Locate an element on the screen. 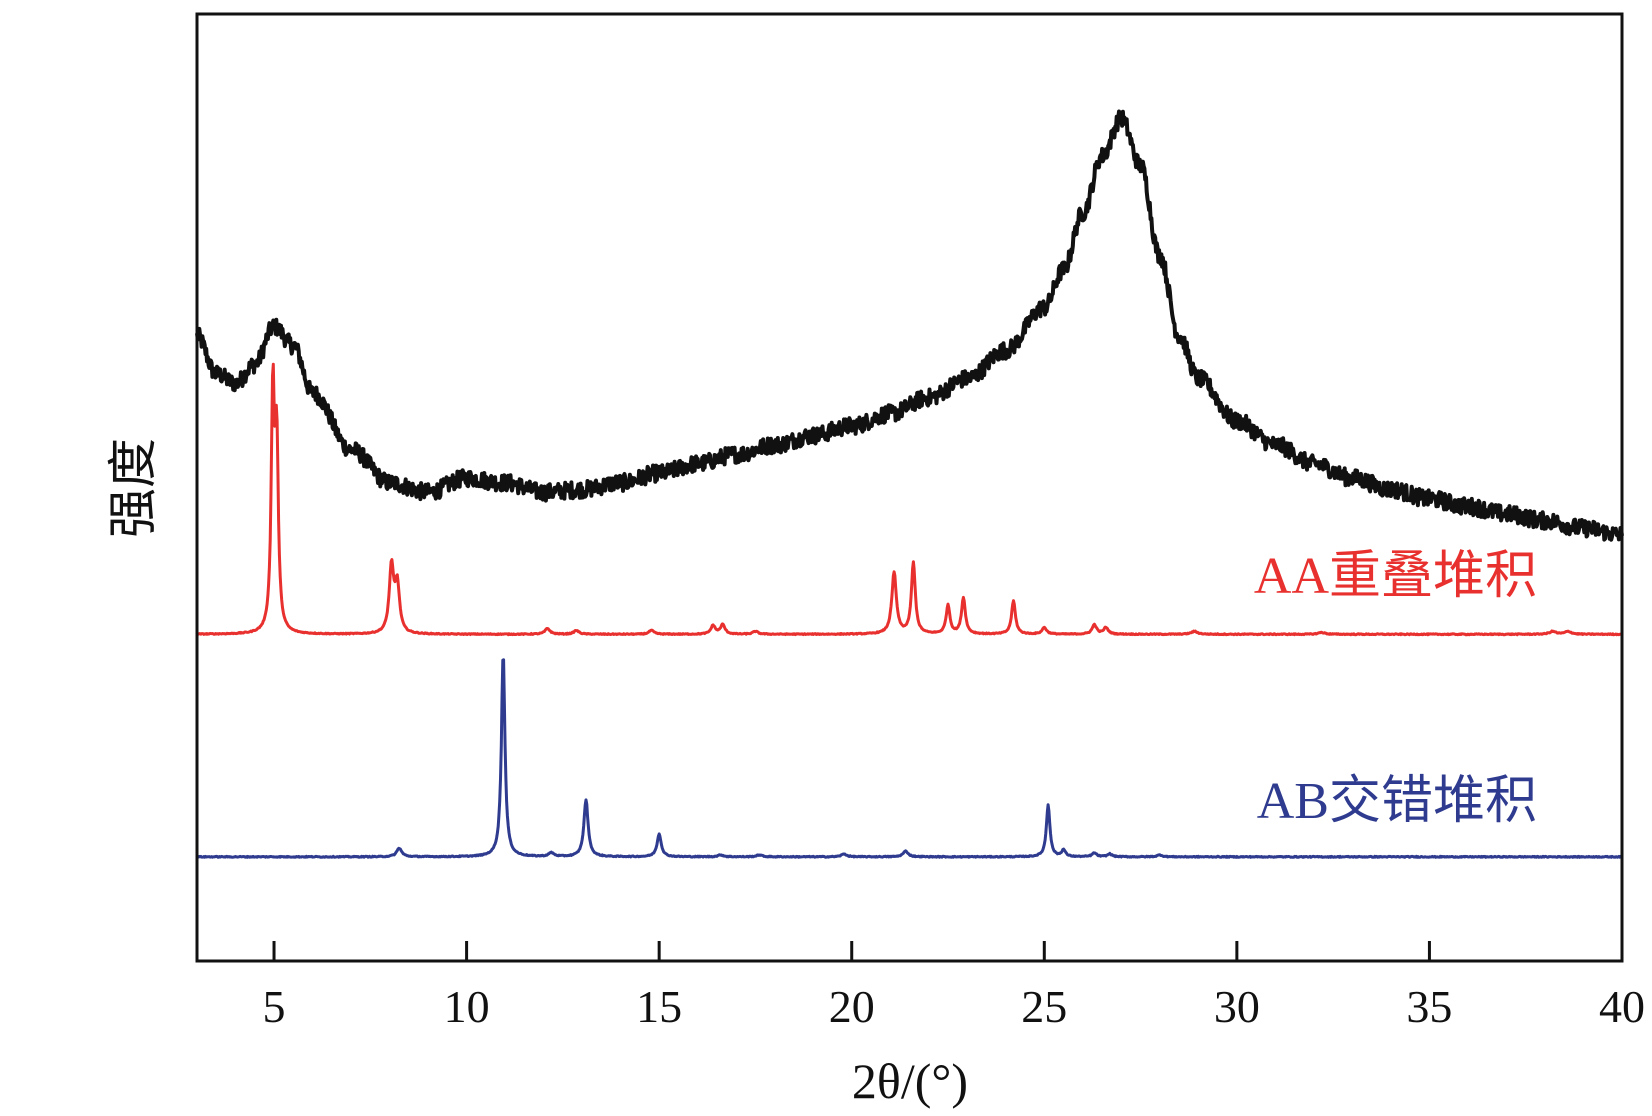  x-axis-title: 2θ/(°) is located at coordinates (910, 1081).